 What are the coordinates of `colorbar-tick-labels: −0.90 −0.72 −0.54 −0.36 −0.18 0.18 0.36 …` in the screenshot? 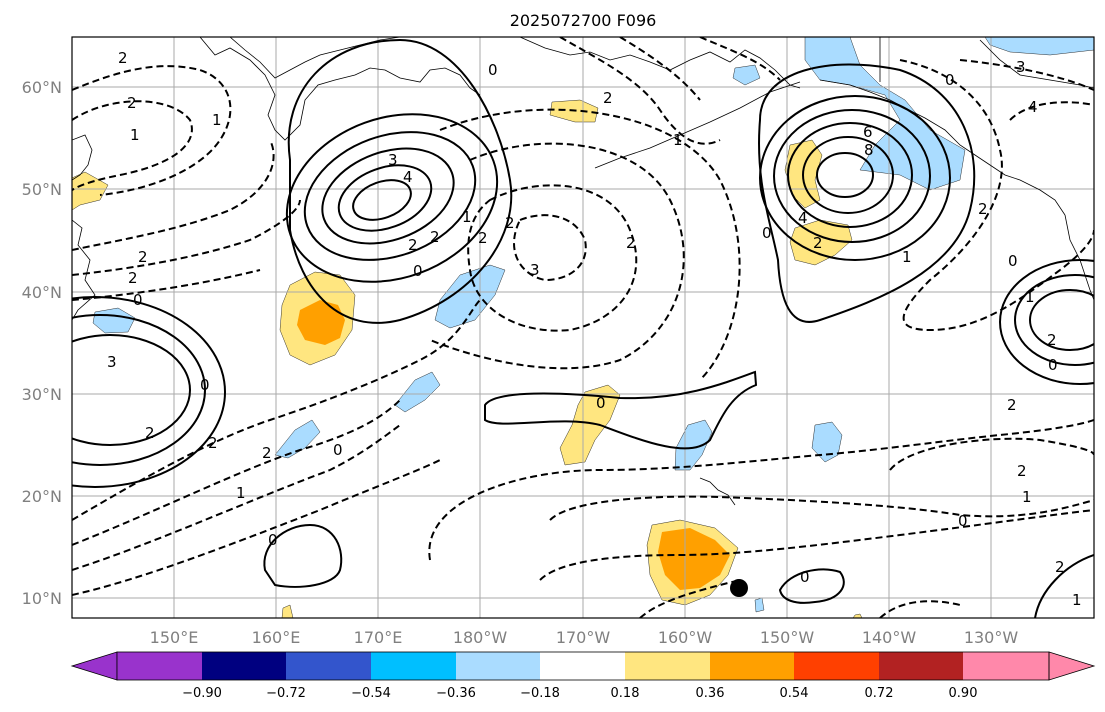 It's located at (579, 693).